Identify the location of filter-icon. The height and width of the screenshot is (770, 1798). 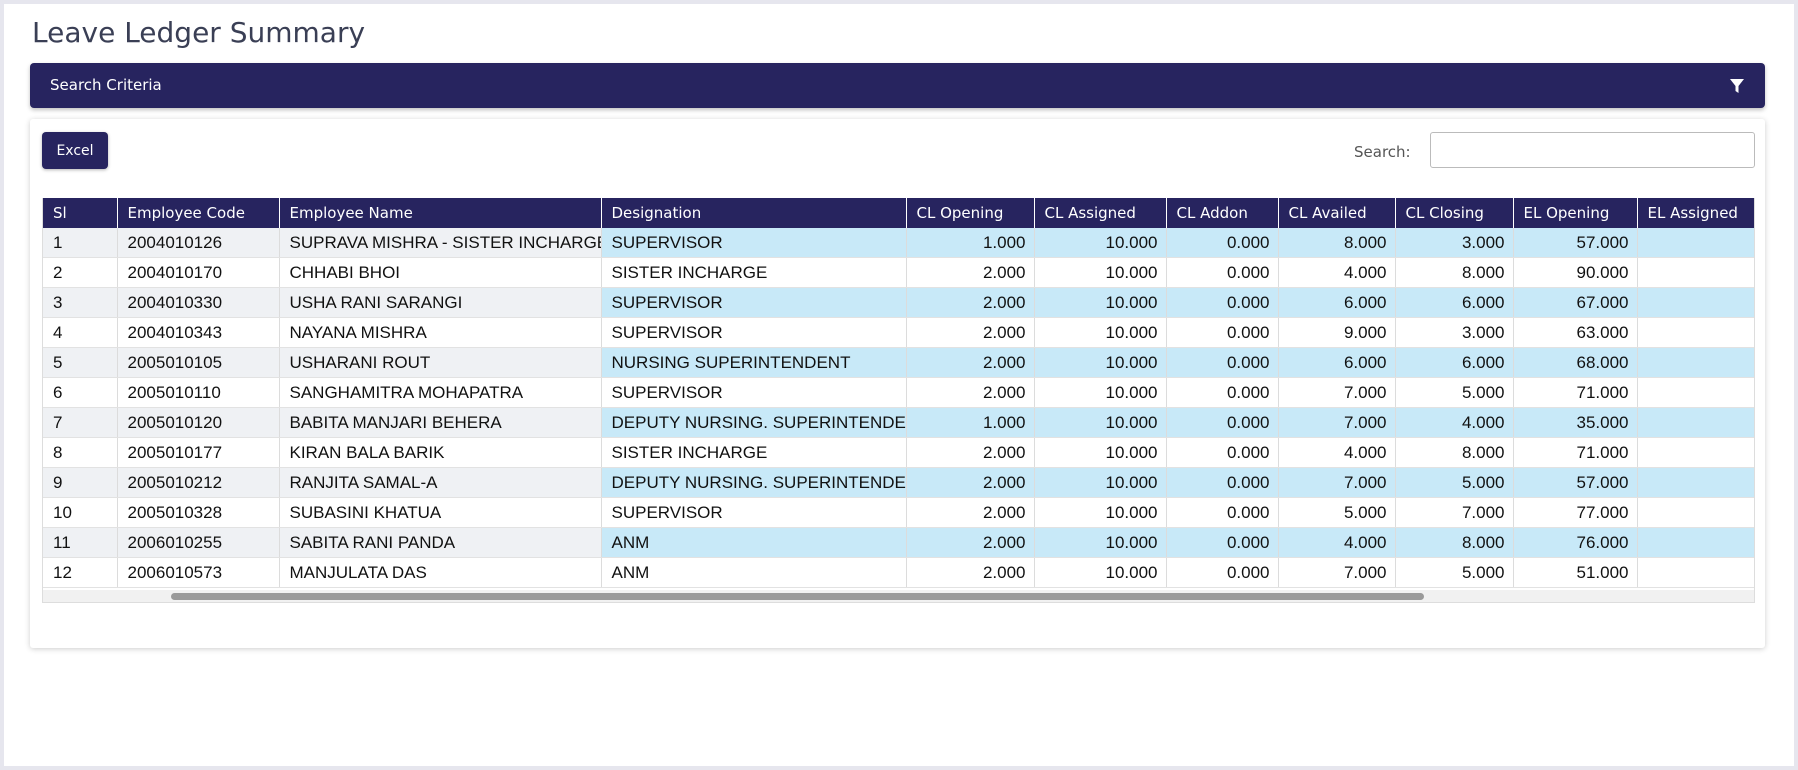
(1737, 86).